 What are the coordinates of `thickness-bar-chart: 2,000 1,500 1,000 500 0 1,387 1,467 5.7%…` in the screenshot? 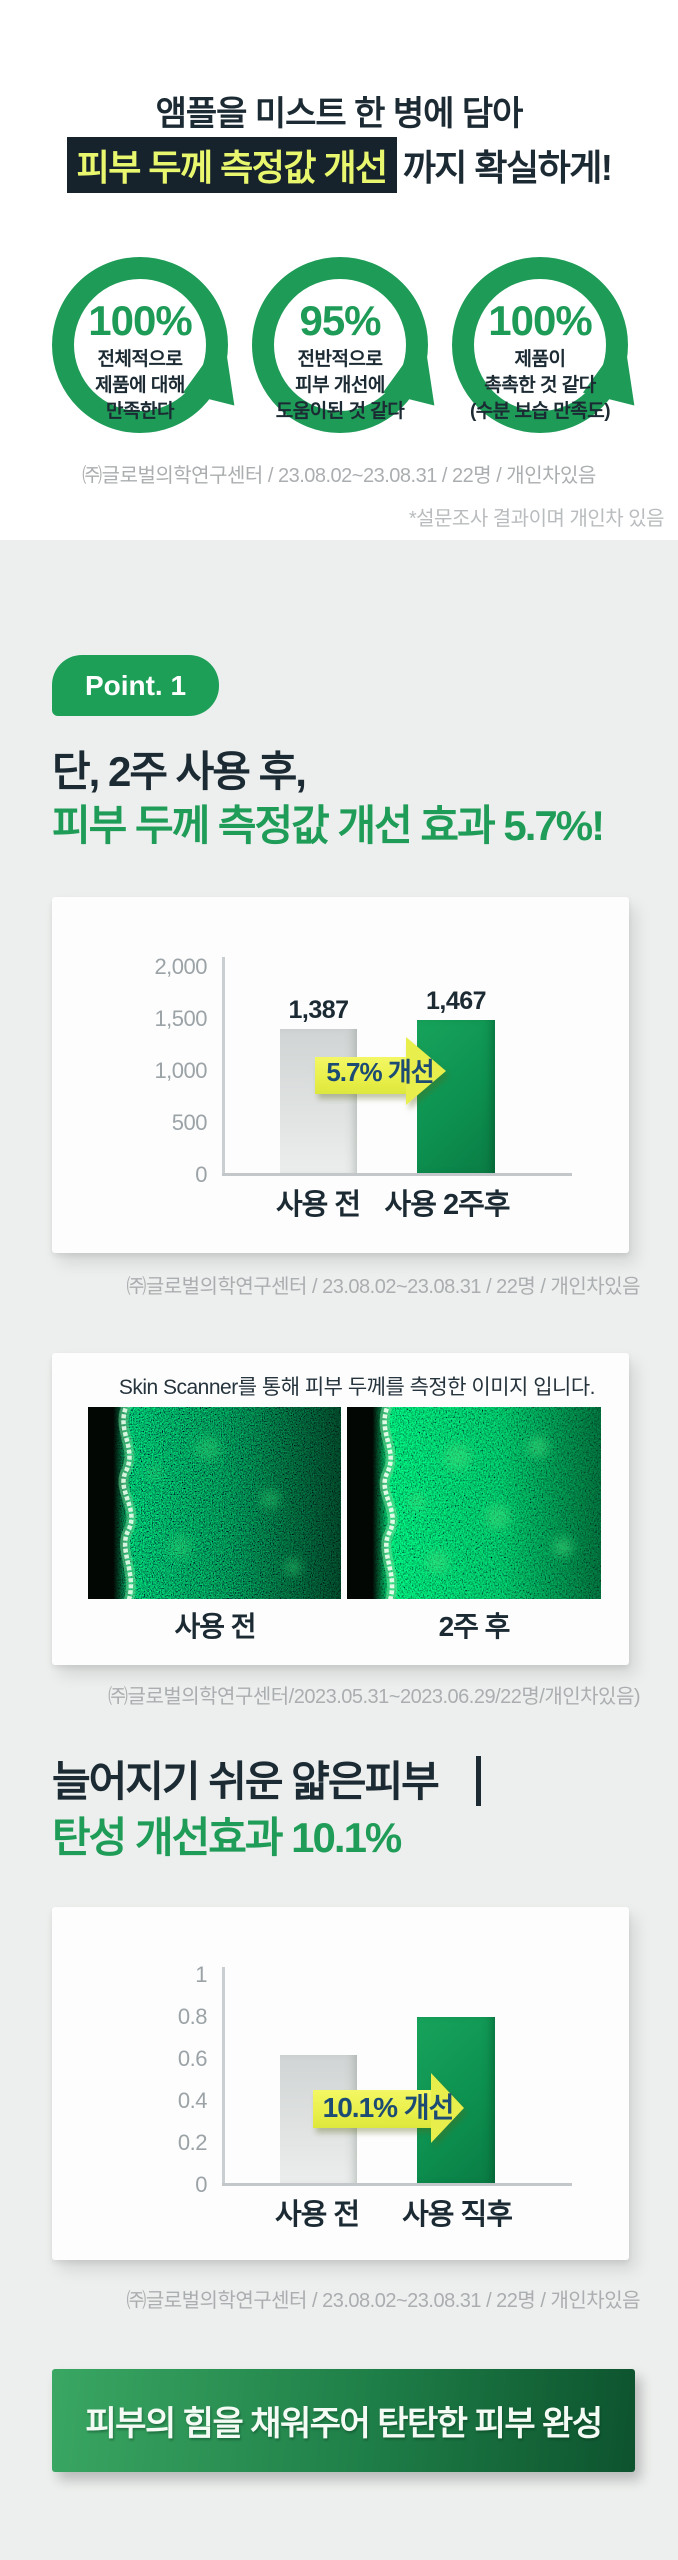 It's located at (340, 1075).